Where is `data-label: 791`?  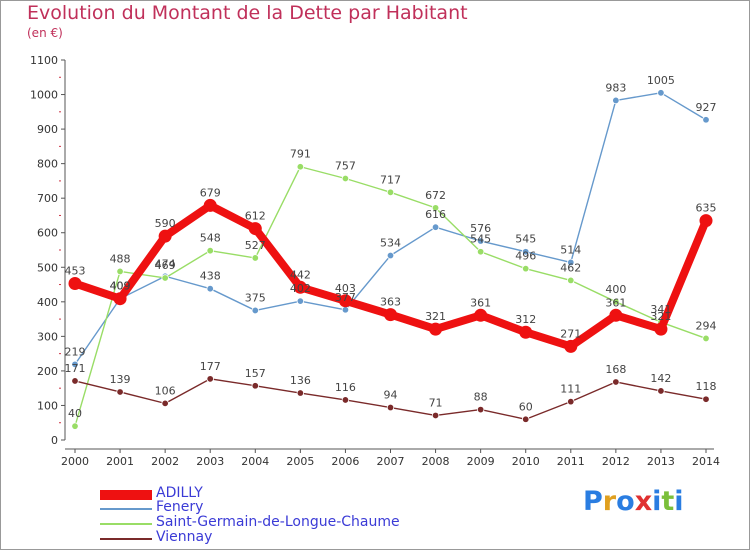 data-label: 791 is located at coordinates (300, 154).